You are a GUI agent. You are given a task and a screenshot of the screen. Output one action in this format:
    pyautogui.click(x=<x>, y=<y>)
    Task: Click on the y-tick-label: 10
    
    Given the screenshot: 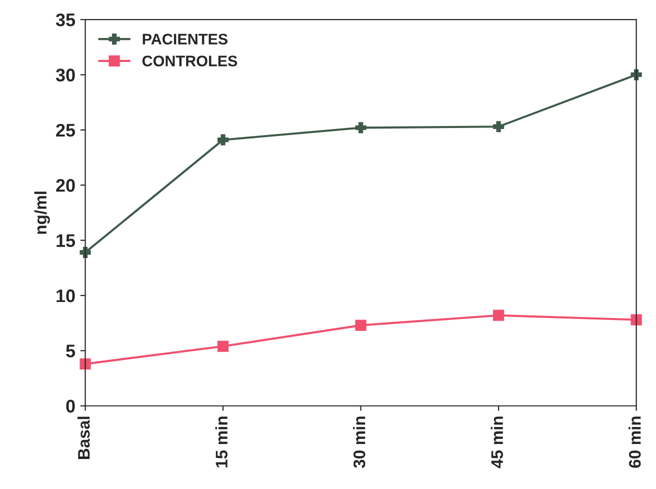 What is the action you would take?
    pyautogui.click(x=65, y=295)
    